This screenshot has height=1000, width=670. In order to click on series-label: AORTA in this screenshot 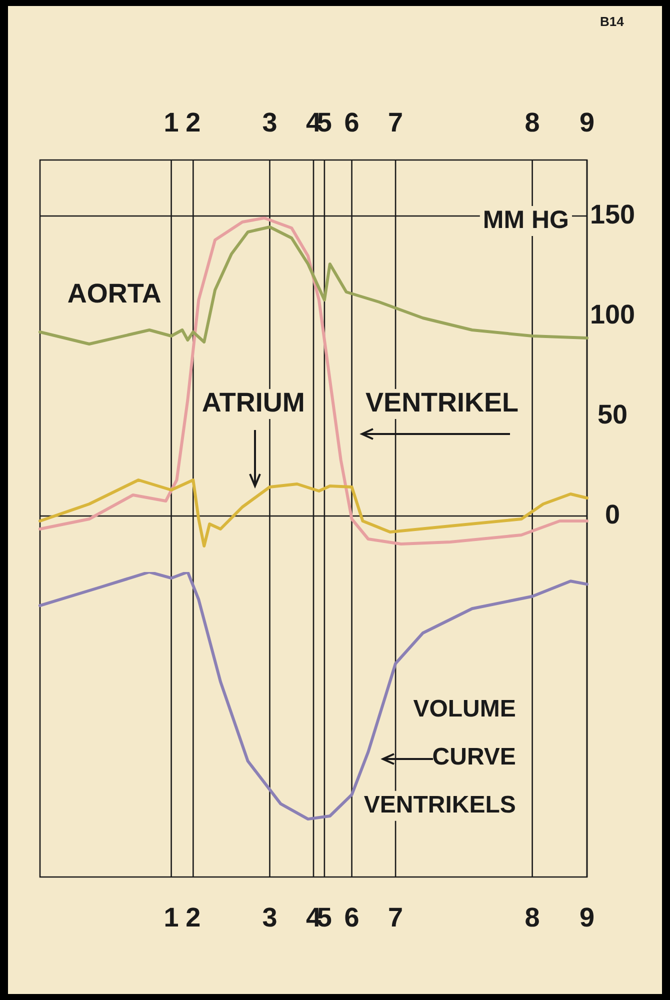, I will do `click(114, 293)`.